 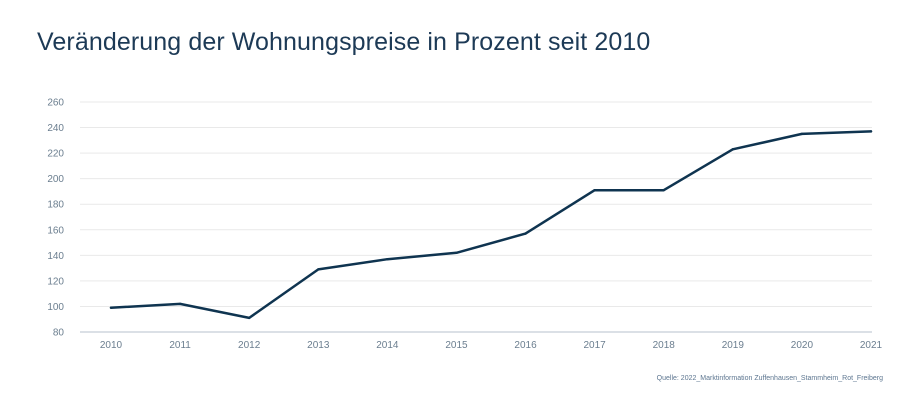 What do you see at coordinates (525, 345) in the screenshot?
I see `x-tick-label: 2016` at bounding box center [525, 345].